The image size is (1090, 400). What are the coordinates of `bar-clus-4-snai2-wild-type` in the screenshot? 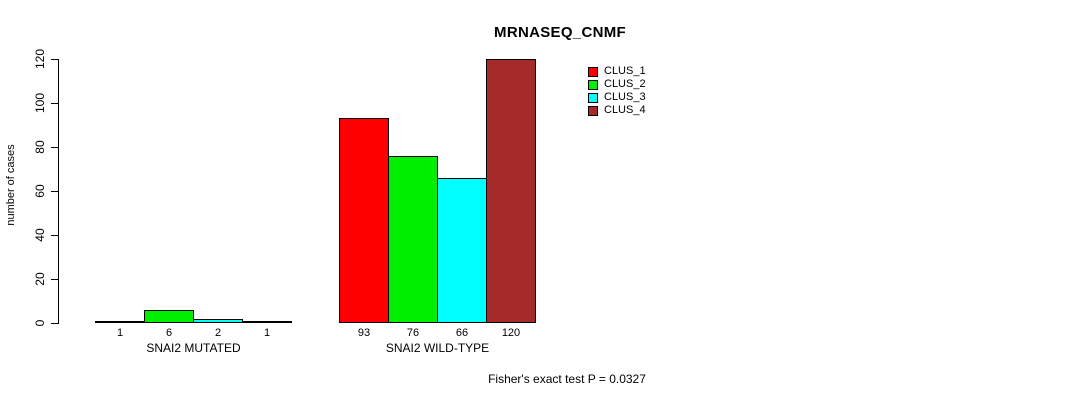 It's located at (511, 191).